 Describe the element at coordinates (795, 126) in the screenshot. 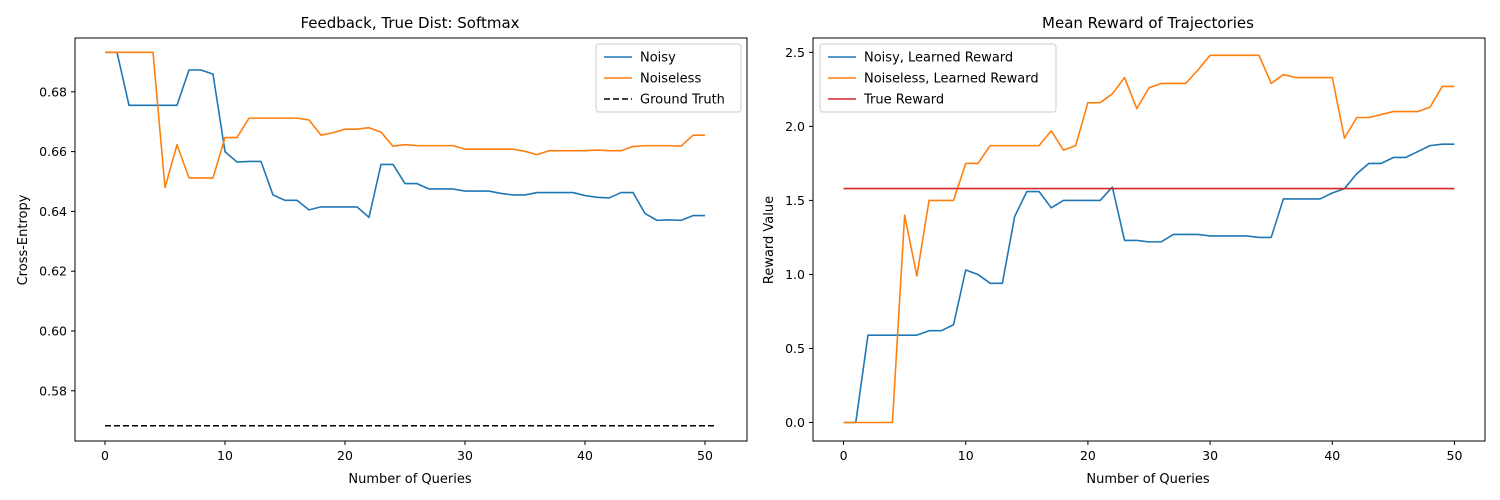

I see `y-tick-label: 2.0` at that location.